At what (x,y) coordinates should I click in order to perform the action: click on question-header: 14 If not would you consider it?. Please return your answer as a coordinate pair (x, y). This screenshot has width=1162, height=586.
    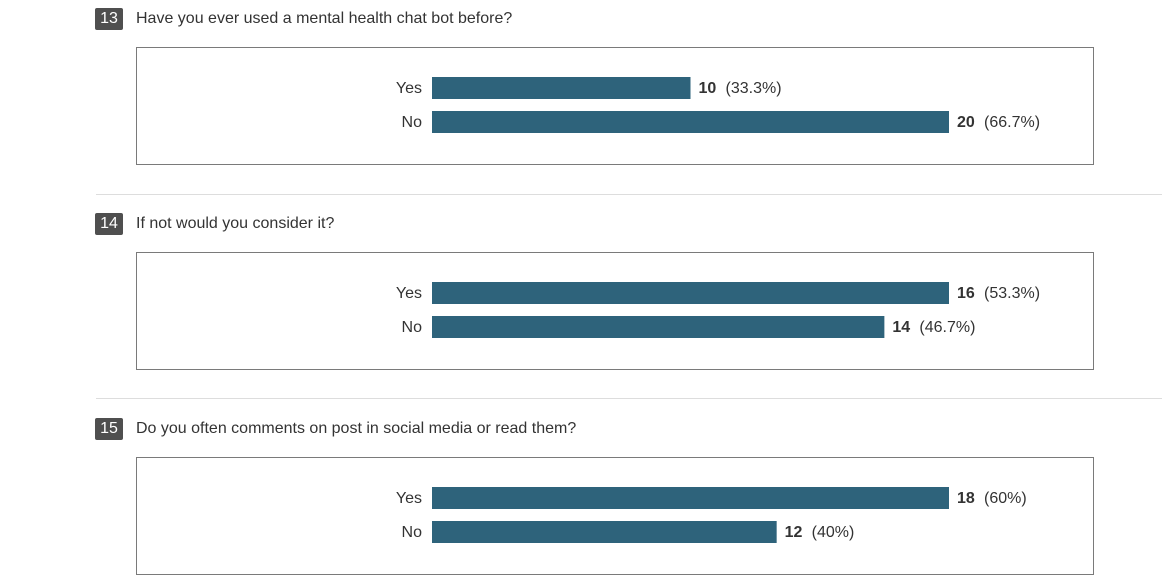
    Looking at the image, I should click on (214, 224).